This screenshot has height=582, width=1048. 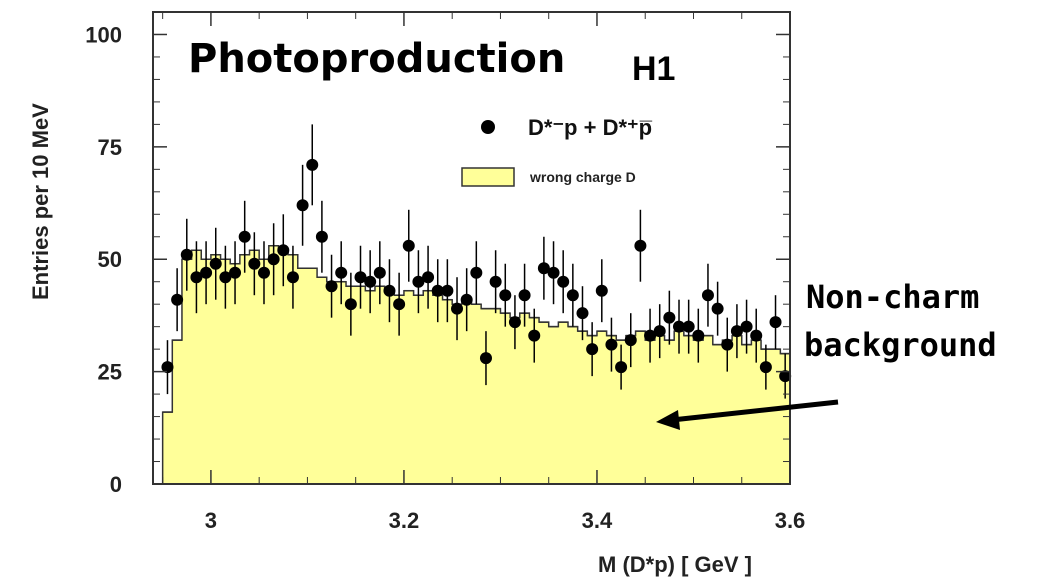 I want to click on annotation-arrow, so click(x=747, y=414).